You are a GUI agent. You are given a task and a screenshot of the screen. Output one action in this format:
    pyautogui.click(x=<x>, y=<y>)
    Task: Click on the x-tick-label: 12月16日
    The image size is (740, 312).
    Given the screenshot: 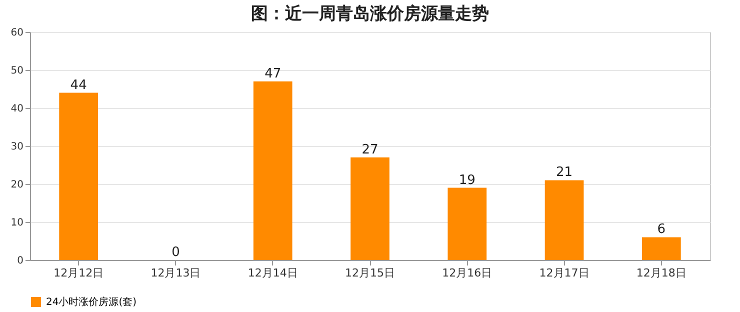 What is the action you would take?
    pyautogui.click(x=467, y=273)
    